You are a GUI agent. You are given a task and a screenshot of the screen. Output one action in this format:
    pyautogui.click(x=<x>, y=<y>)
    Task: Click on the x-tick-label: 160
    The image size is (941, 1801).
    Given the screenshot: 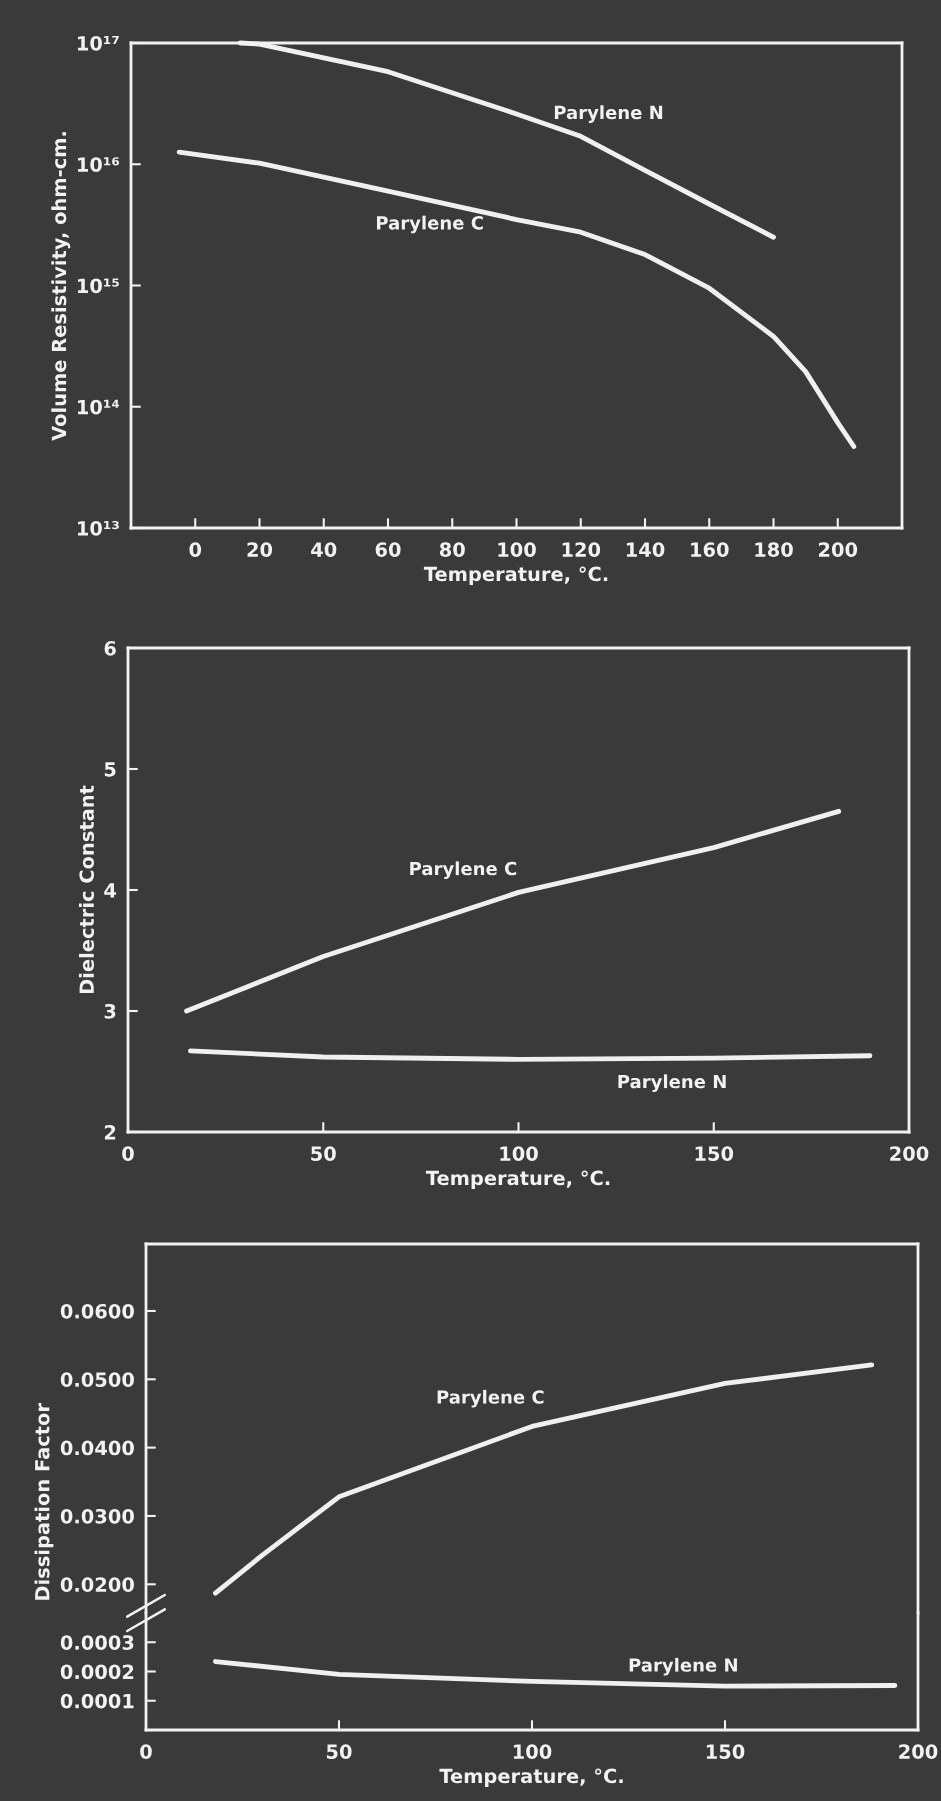 What is the action you would take?
    pyautogui.click(x=710, y=549)
    